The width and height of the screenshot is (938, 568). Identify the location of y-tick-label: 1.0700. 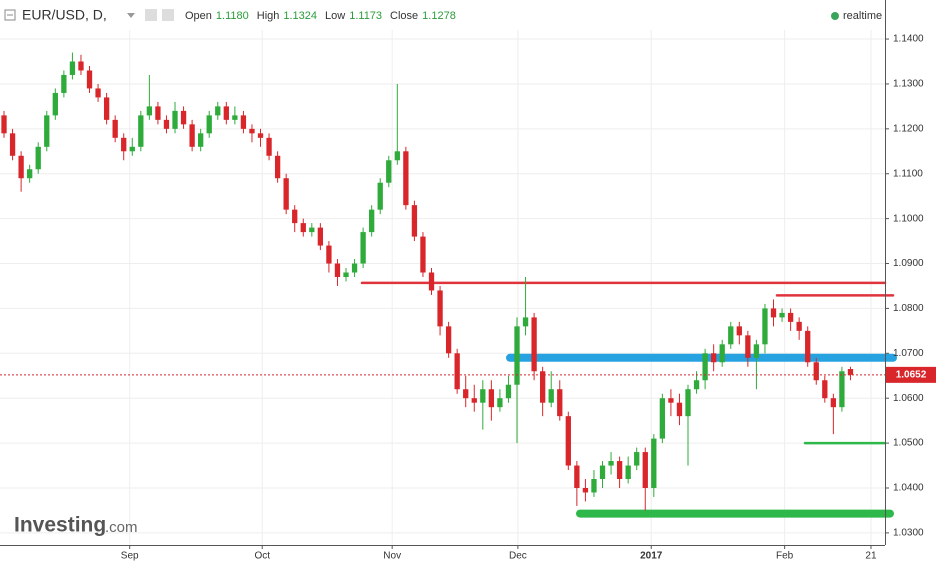
(908, 353).